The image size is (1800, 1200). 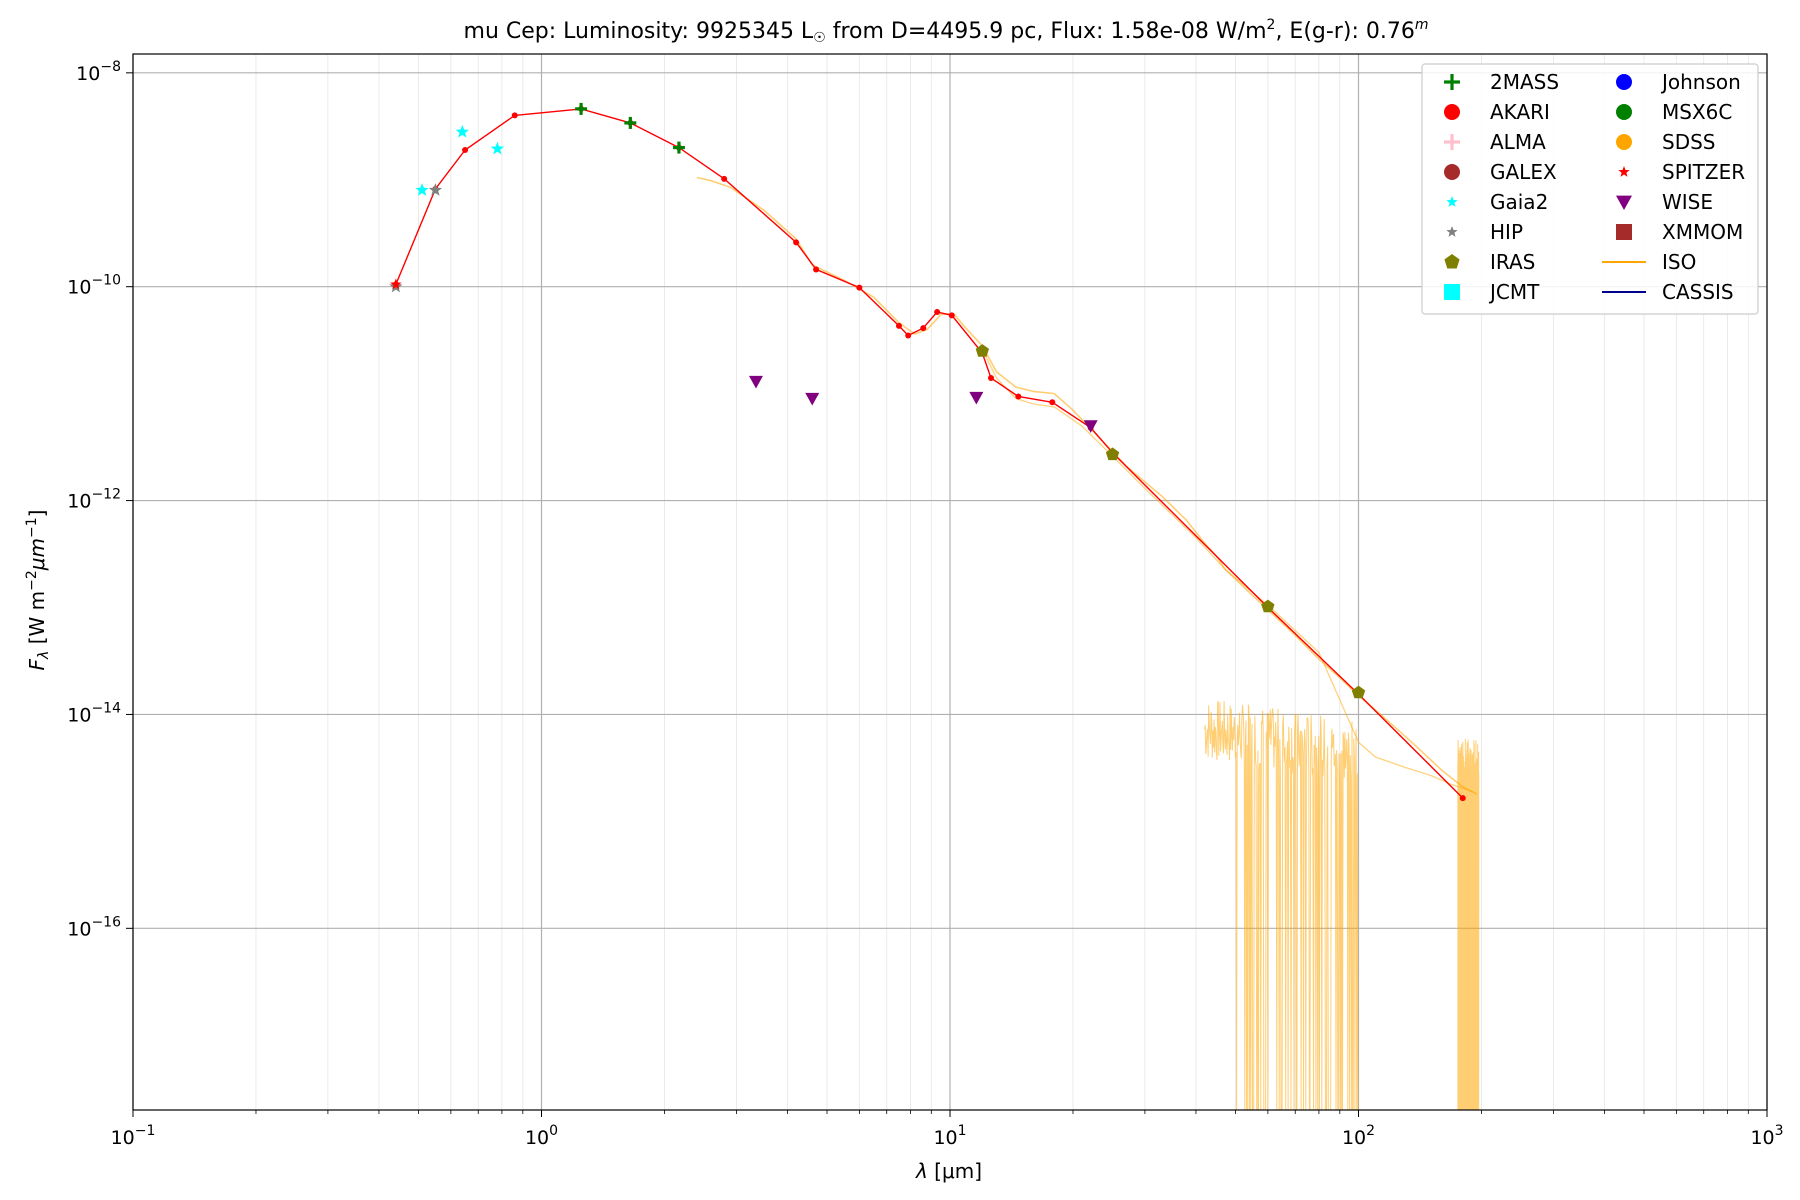 What do you see at coordinates (106, 922) in the screenshot?
I see `y-tick-exponent: −16` at bounding box center [106, 922].